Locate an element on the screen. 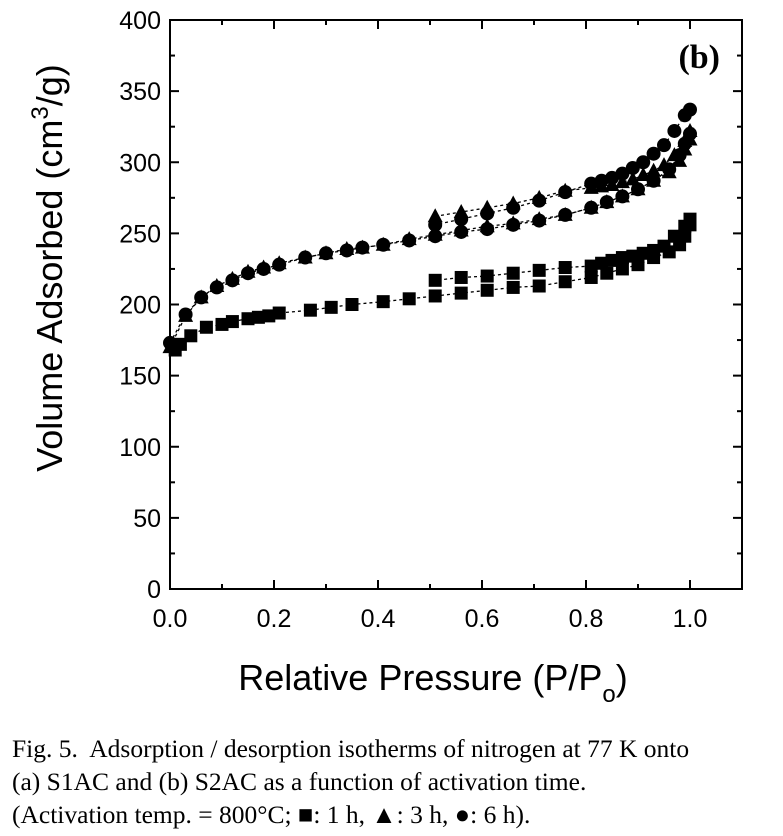  x-tick-label-0: 0.0 is located at coordinates (170, 619).